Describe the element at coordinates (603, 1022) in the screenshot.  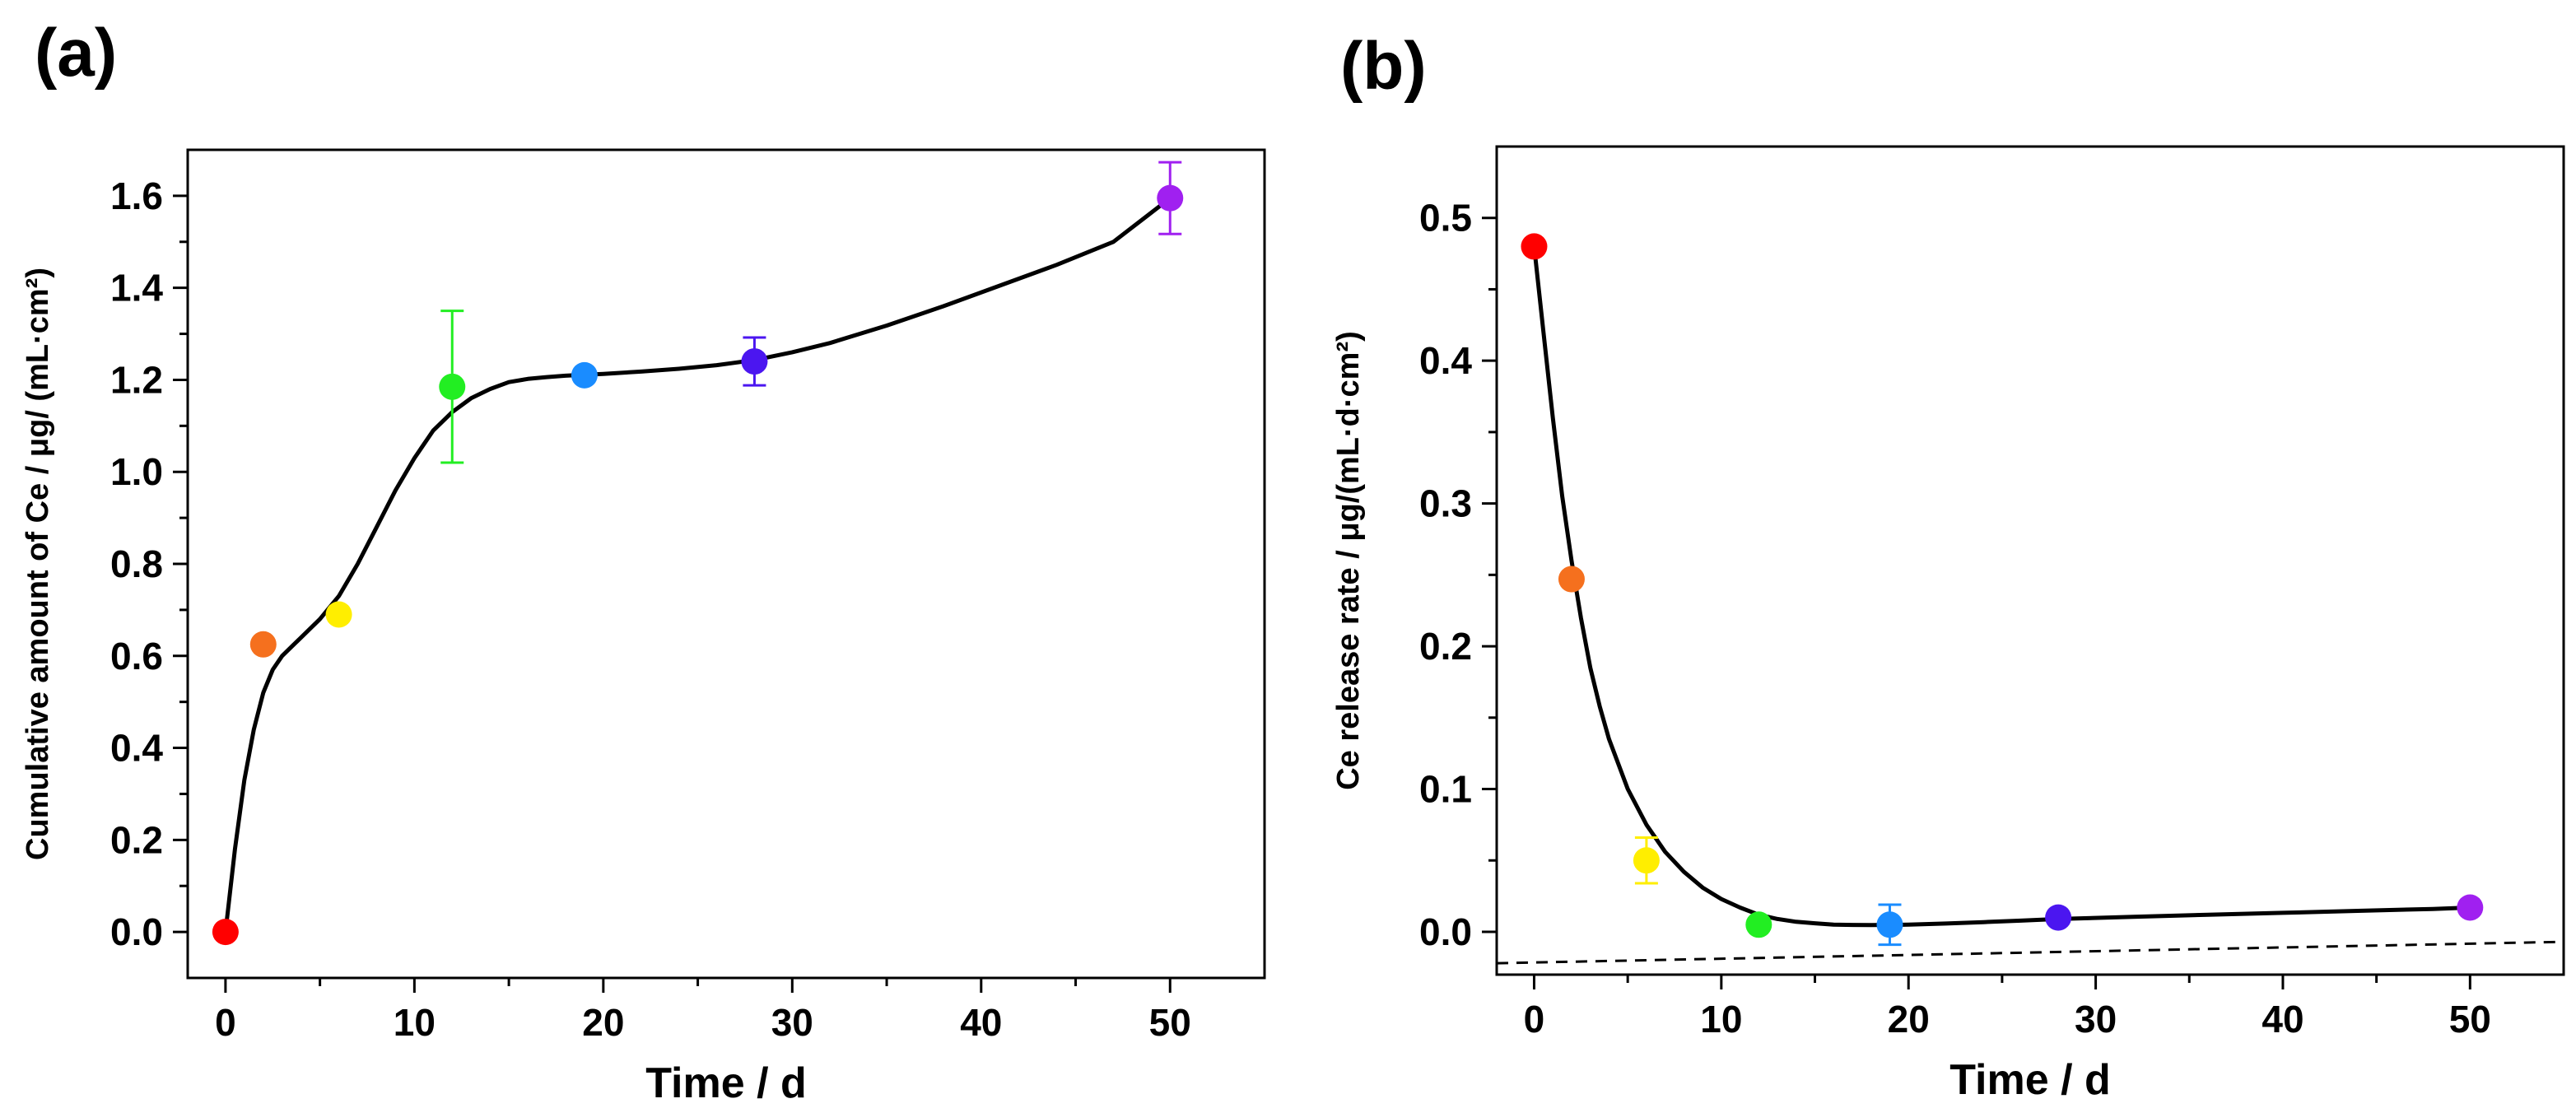
I see `panel-a-x-tick-label: 20` at that location.